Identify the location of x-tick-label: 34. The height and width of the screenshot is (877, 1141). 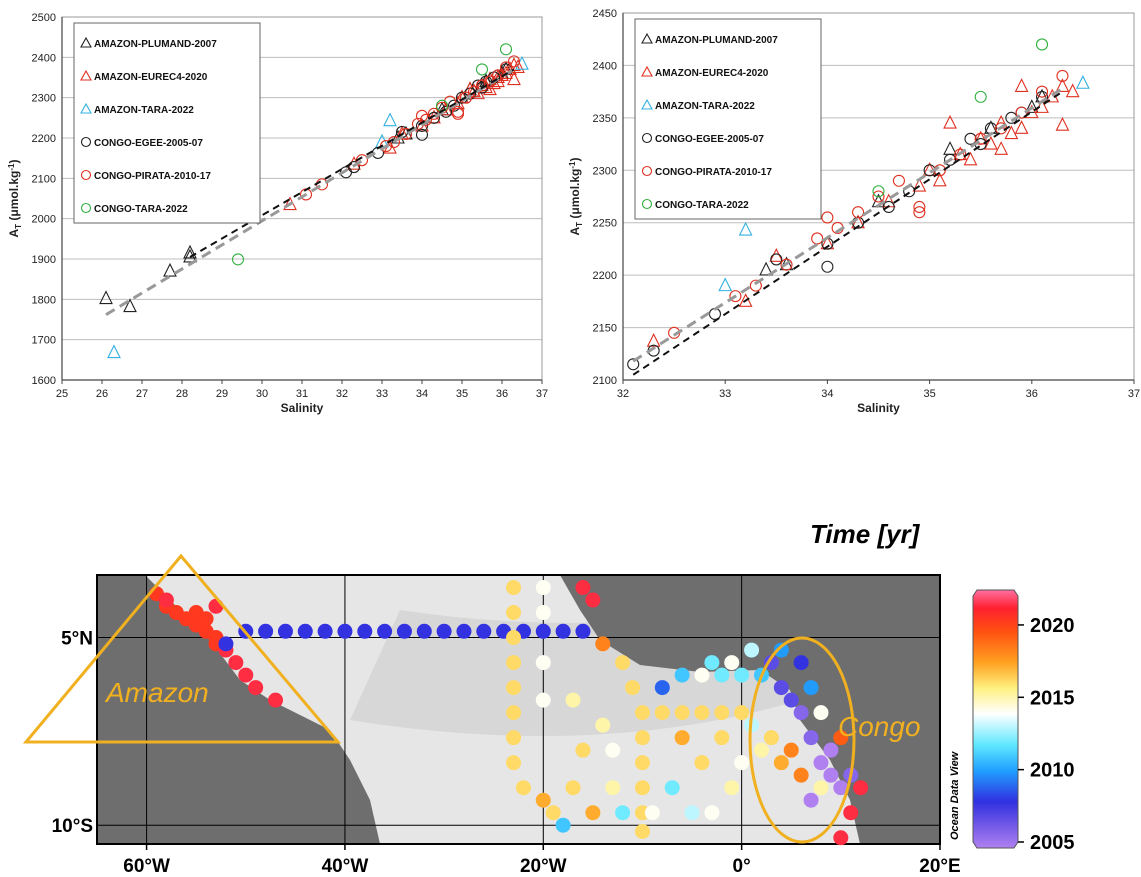
(422, 394).